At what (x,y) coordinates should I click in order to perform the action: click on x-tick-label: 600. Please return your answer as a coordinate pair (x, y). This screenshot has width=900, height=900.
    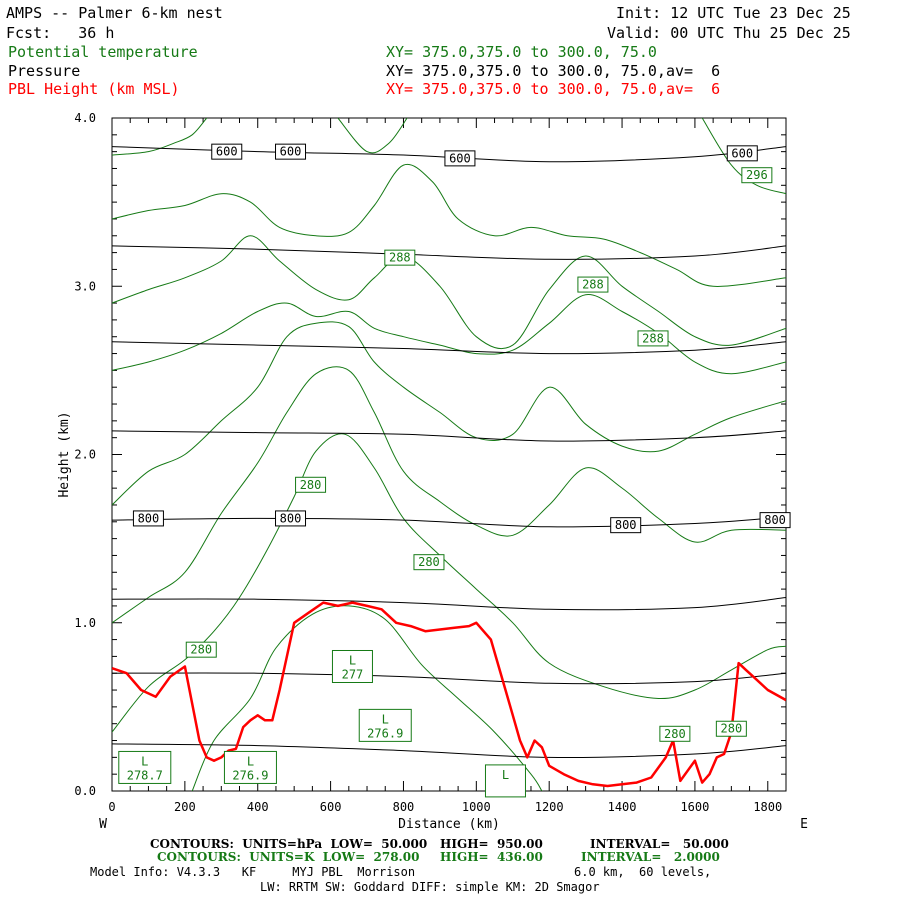
    Looking at the image, I should click on (331, 807).